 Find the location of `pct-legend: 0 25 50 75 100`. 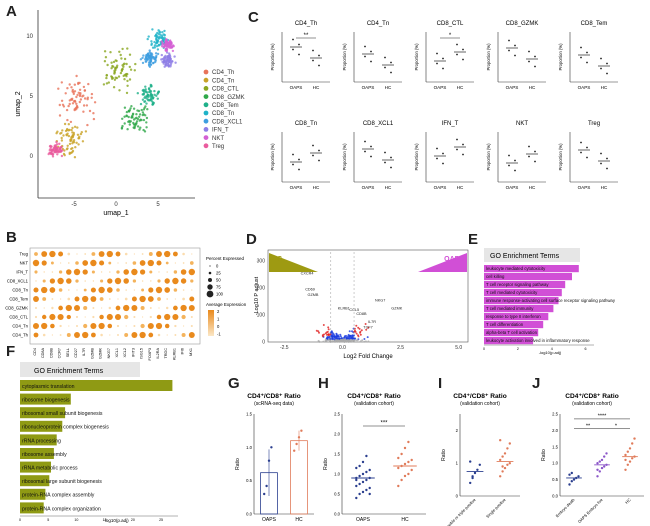

pct-legend: 0 25 50 75 100 is located at coordinates (215, 281).